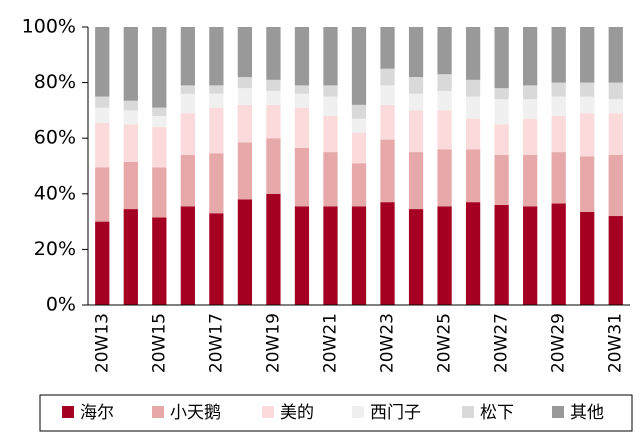 This screenshot has width=640, height=434. Describe the element at coordinates (49, 27) in the screenshot. I see `y-tick-label: 100%` at that location.